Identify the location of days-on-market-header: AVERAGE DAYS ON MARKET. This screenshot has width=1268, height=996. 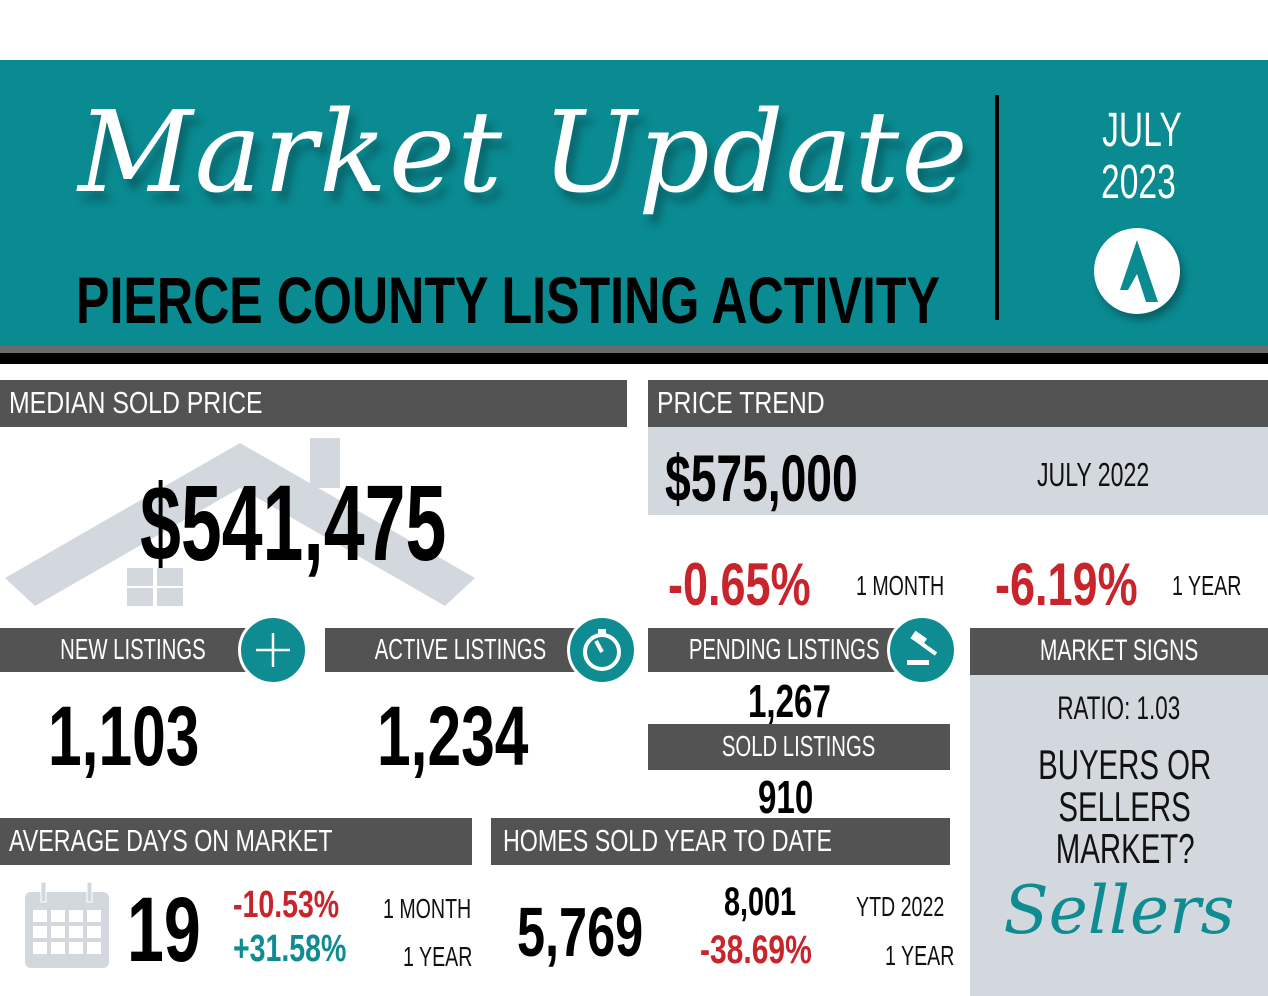
(236, 841).